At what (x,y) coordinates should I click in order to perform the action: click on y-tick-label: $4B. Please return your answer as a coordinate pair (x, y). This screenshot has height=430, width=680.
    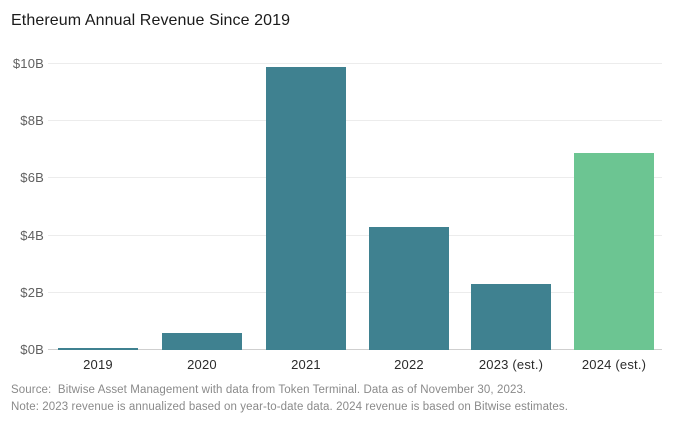
    Looking at the image, I should click on (32, 235).